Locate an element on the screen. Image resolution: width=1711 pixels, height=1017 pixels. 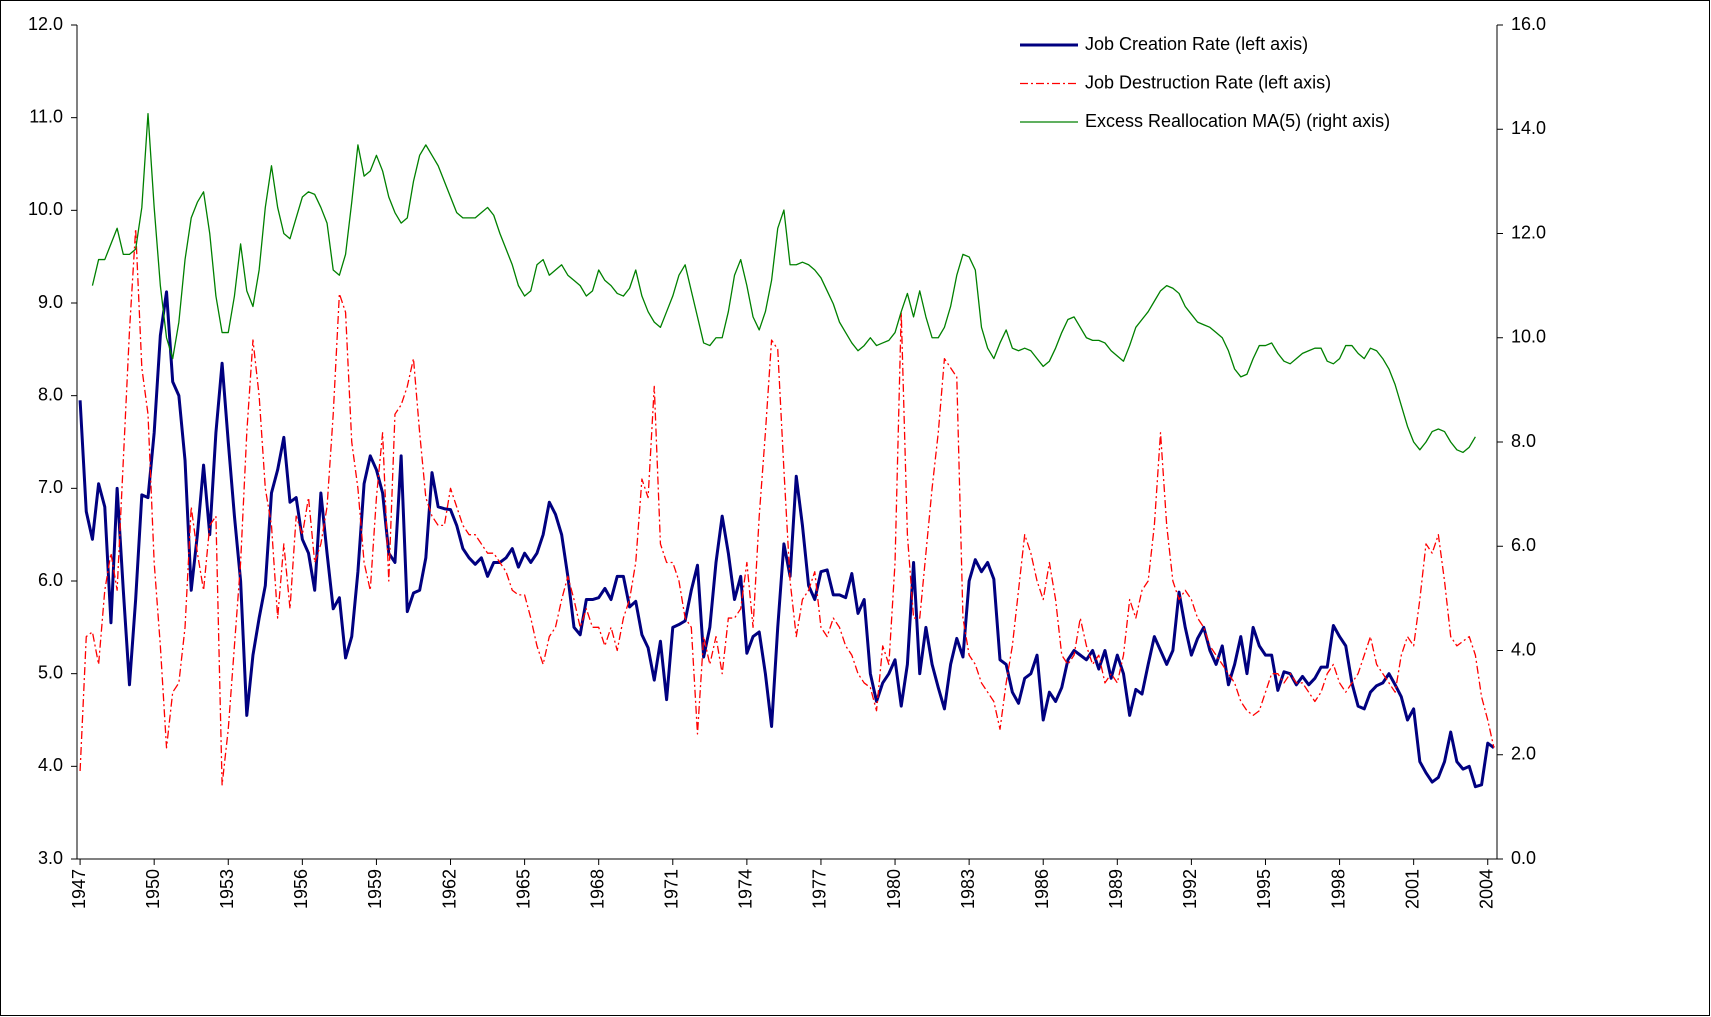
x-tick-label: 1962 is located at coordinates (449, 889).